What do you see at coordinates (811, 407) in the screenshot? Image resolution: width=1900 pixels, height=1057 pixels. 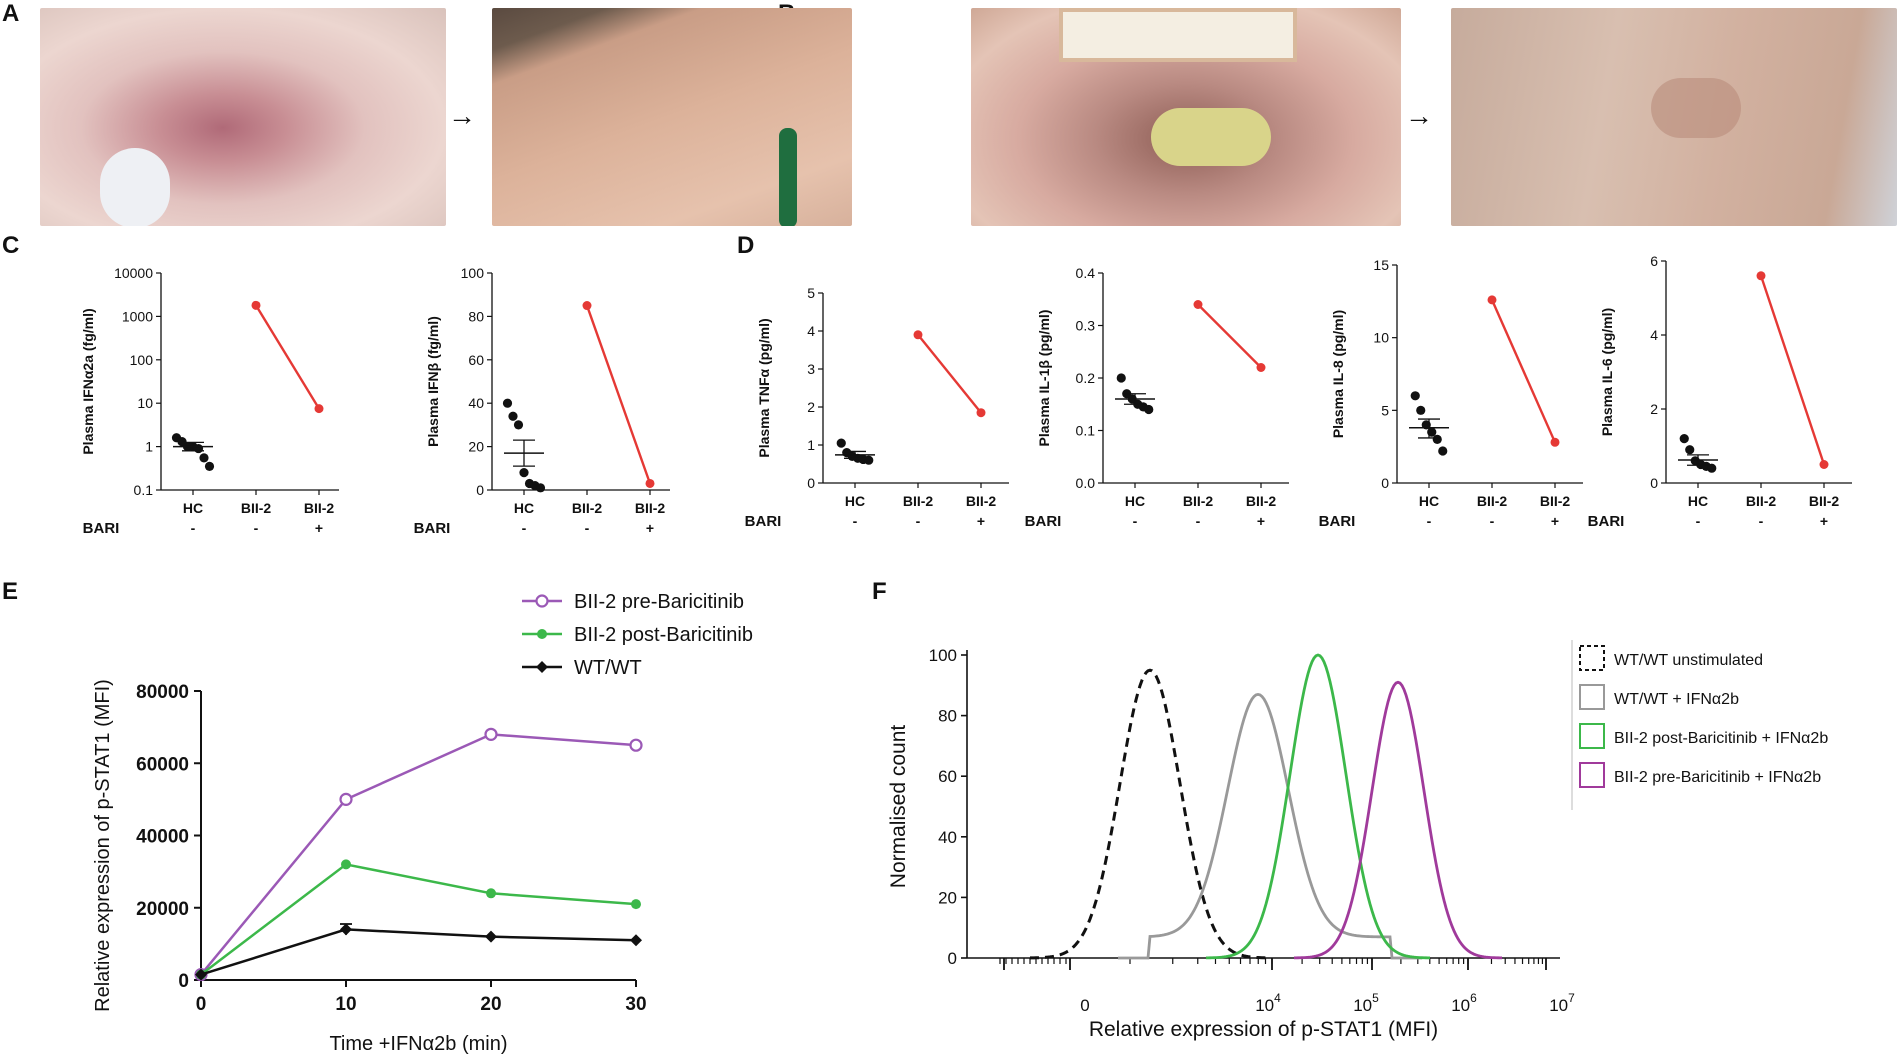 I see `y-tick-label: 2` at bounding box center [811, 407].